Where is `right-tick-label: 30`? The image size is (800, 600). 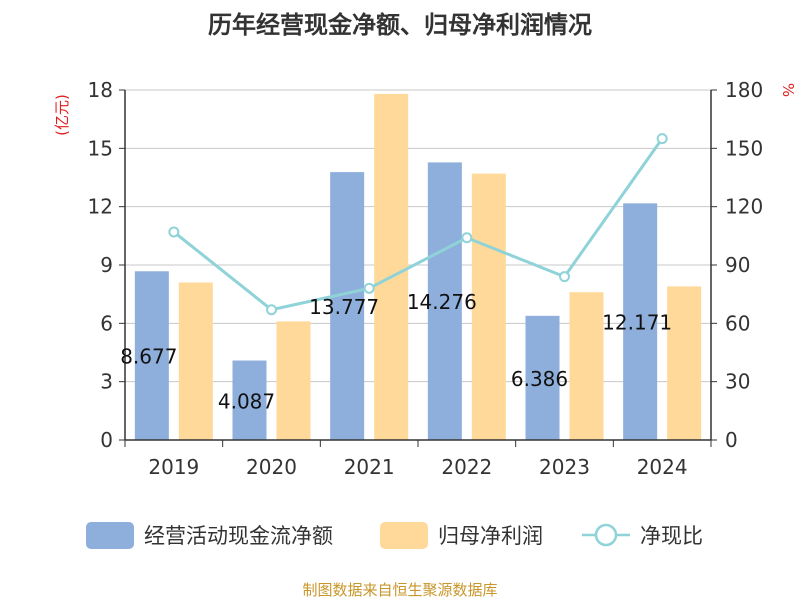
right-tick-label: 30 is located at coordinates (737, 382).